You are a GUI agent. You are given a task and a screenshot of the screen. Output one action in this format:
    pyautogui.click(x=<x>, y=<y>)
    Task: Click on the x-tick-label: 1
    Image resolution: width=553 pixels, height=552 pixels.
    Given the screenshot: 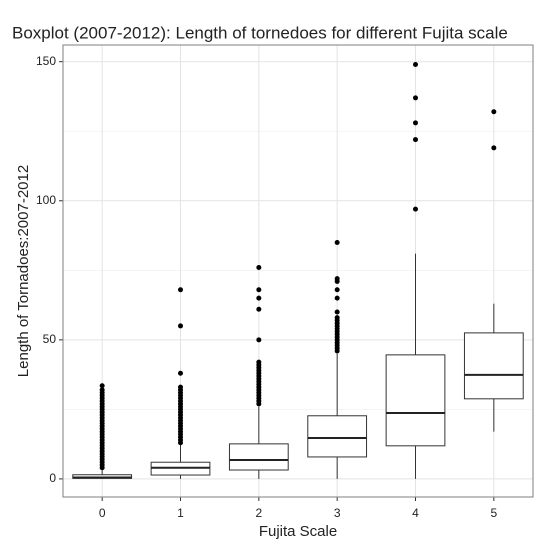 What is the action you would take?
    pyautogui.click(x=180, y=513)
    